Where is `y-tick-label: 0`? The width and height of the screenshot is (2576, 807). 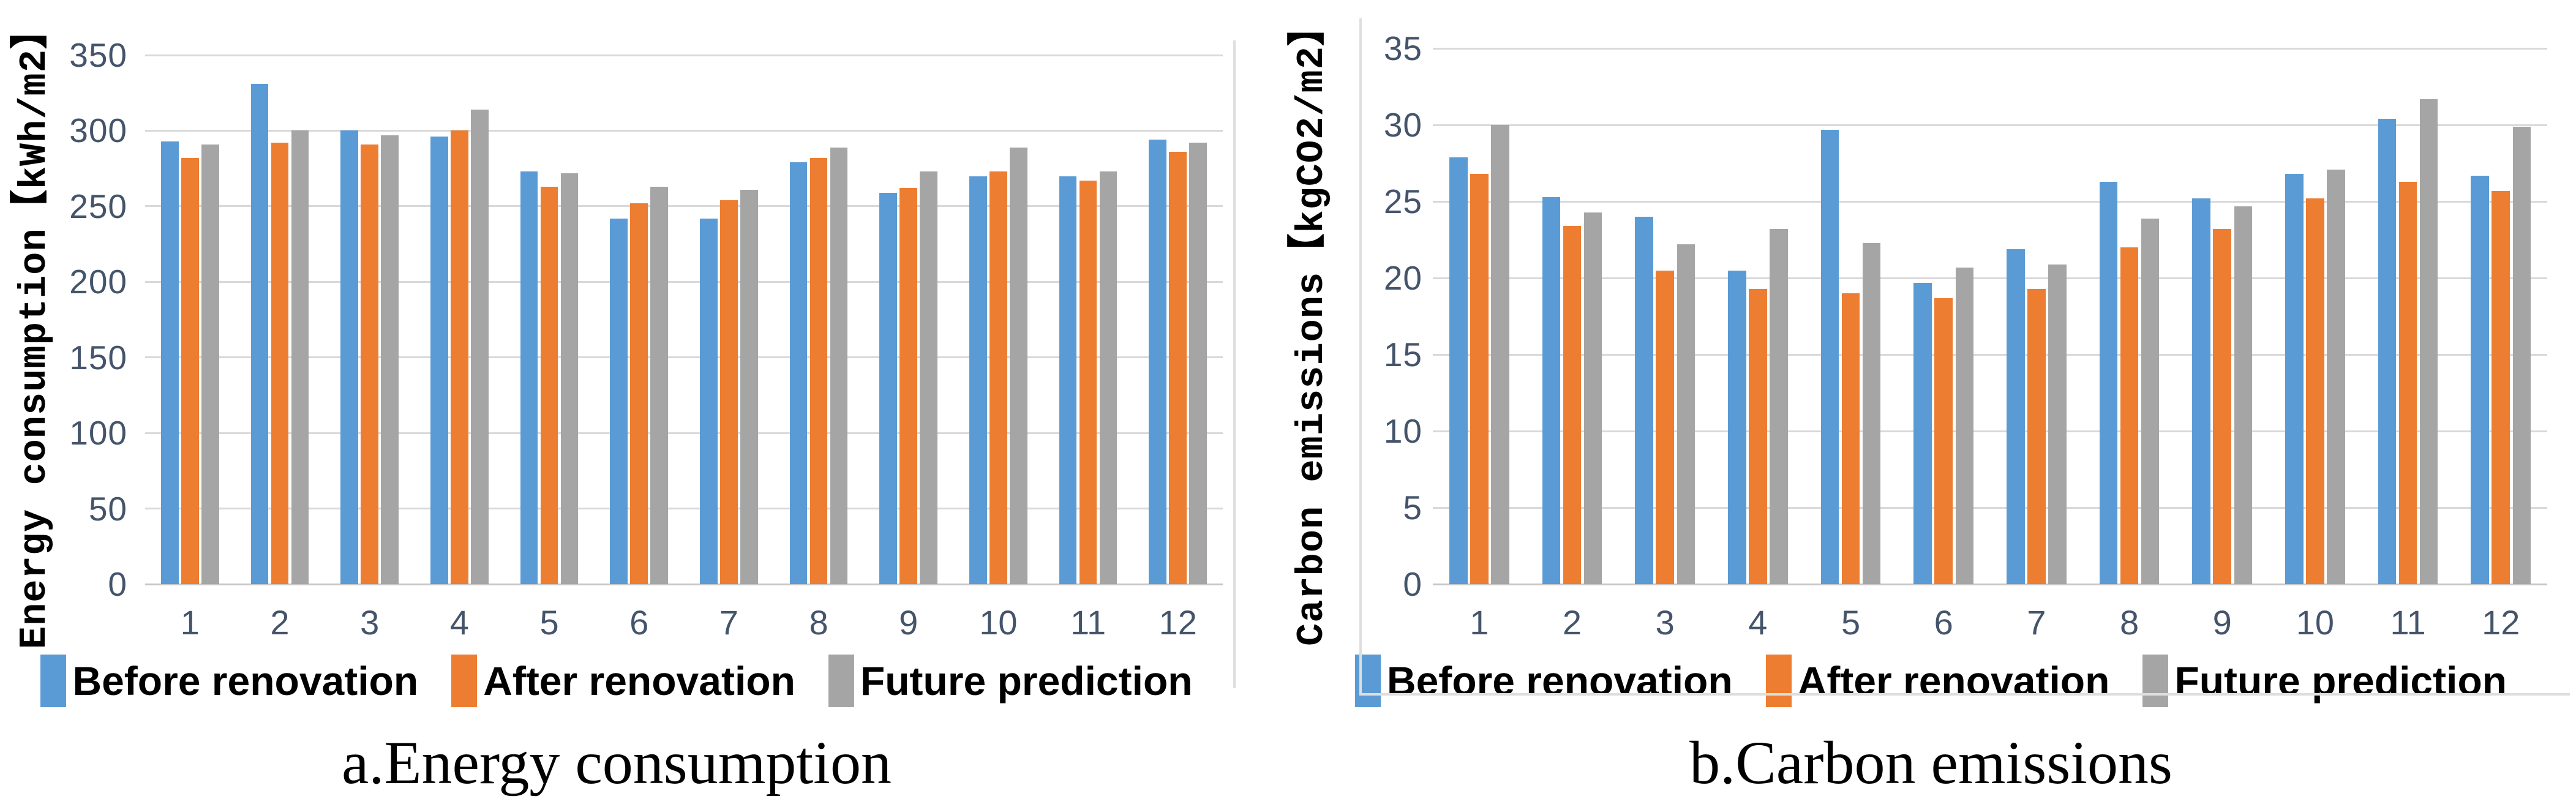 y-tick-label: 0 is located at coordinates (117, 584).